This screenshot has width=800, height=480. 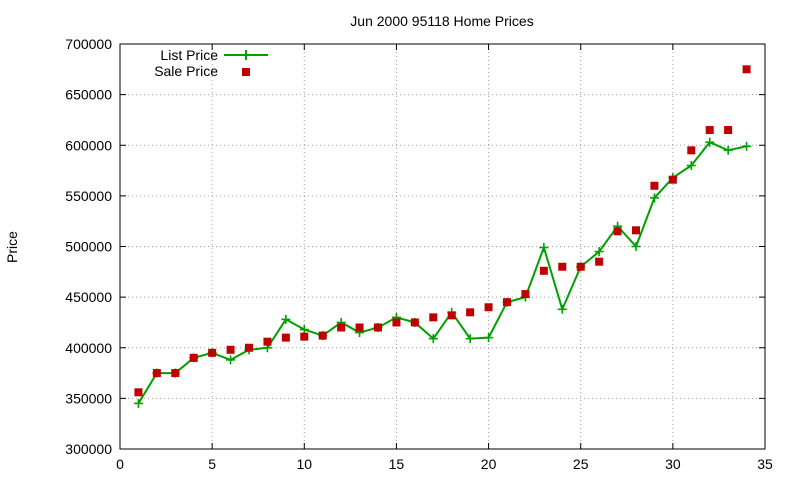 I want to click on x-tick-label: 10, so click(x=304, y=464).